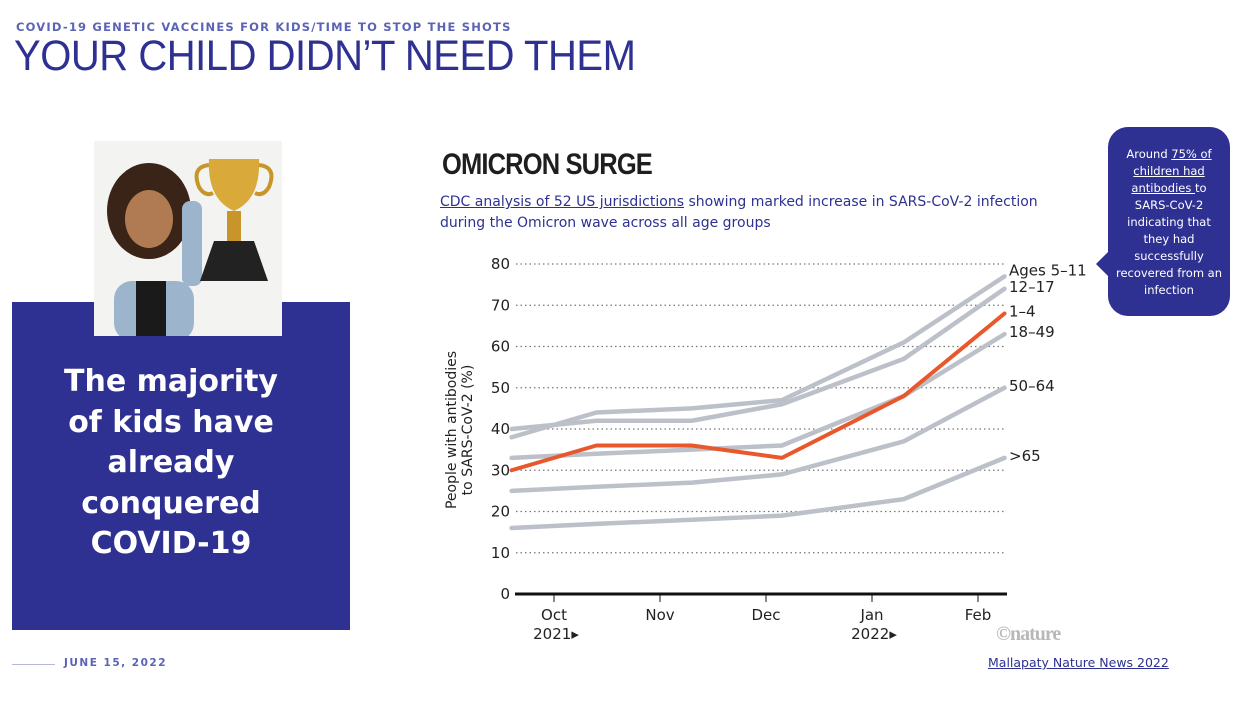 The image size is (1240, 708). I want to click on source-link: Mallapaty Nature News 2022, so click(1078, 662).